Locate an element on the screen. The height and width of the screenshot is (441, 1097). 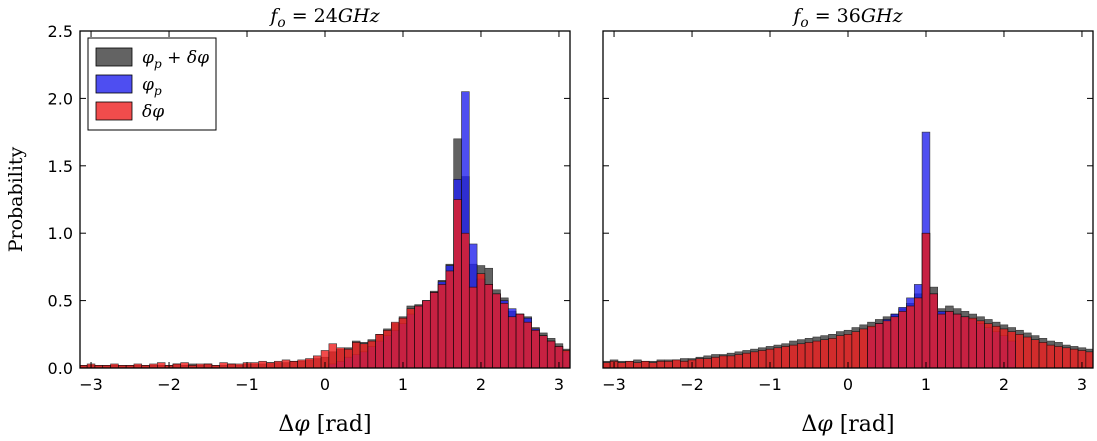
y-tick-label: 2.5 is located at coordinates (60, 31).